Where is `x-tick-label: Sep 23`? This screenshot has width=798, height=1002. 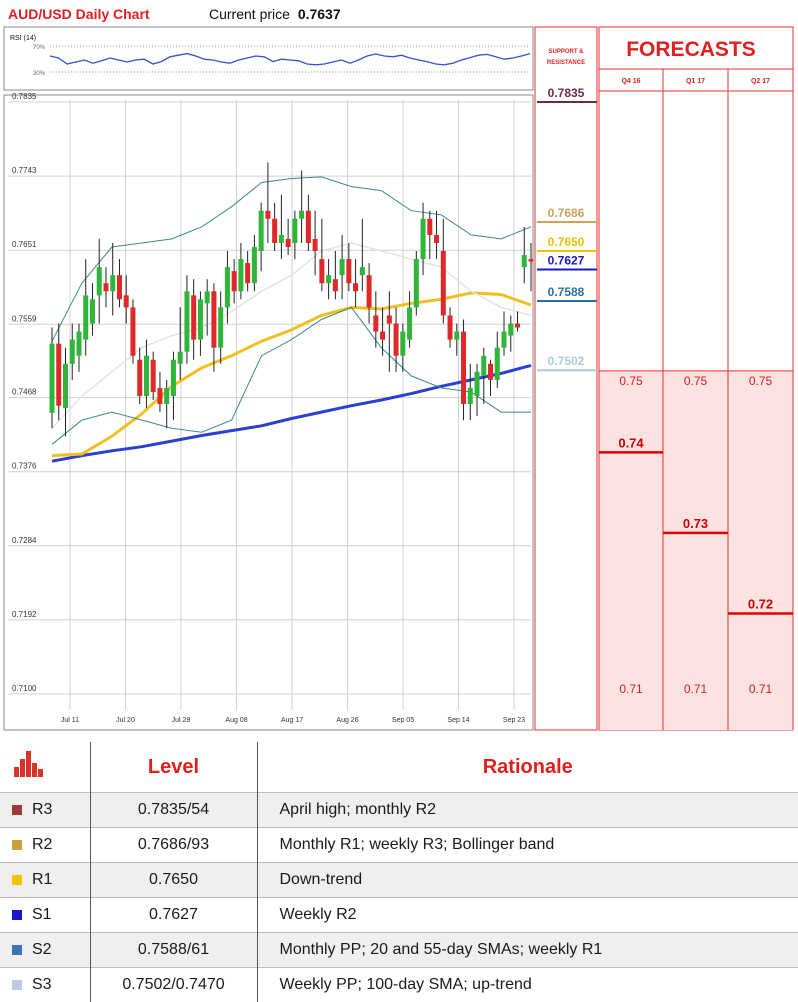 x-tick-label: Sep 23 is located at coordinates (514, 720).